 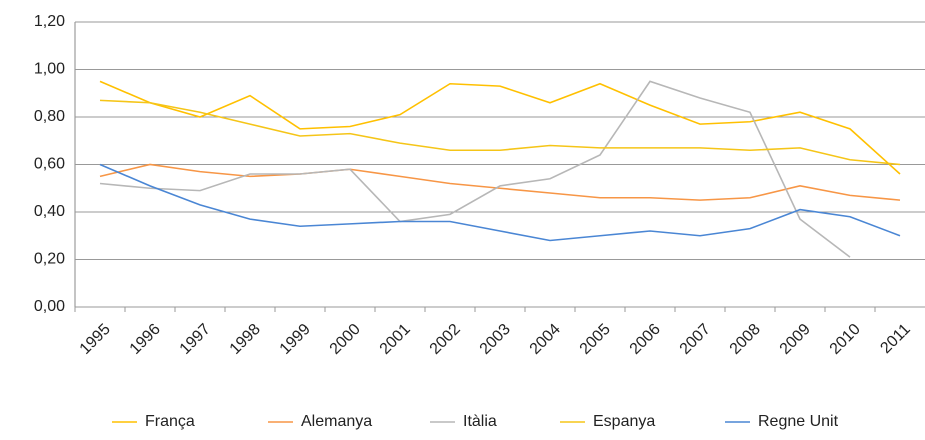 I want to click on y-tick-label: 0,60, so click(x=49, y=164).